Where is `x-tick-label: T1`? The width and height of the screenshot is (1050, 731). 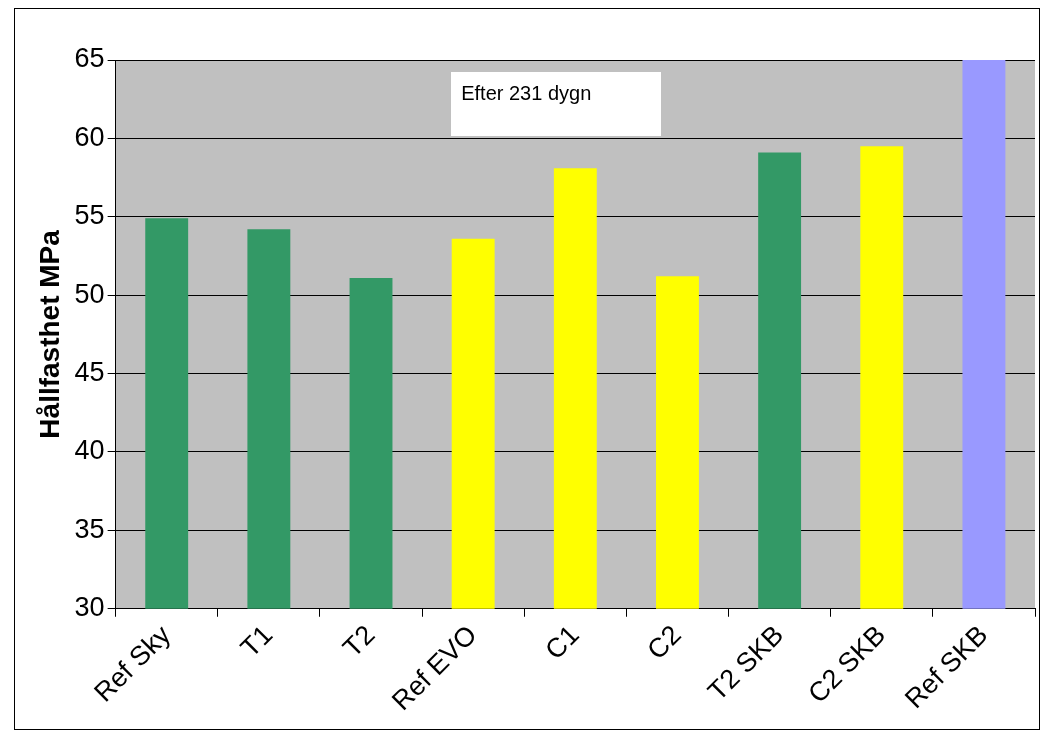 x-tick-label: T1 is located at coordinates (256, 641).